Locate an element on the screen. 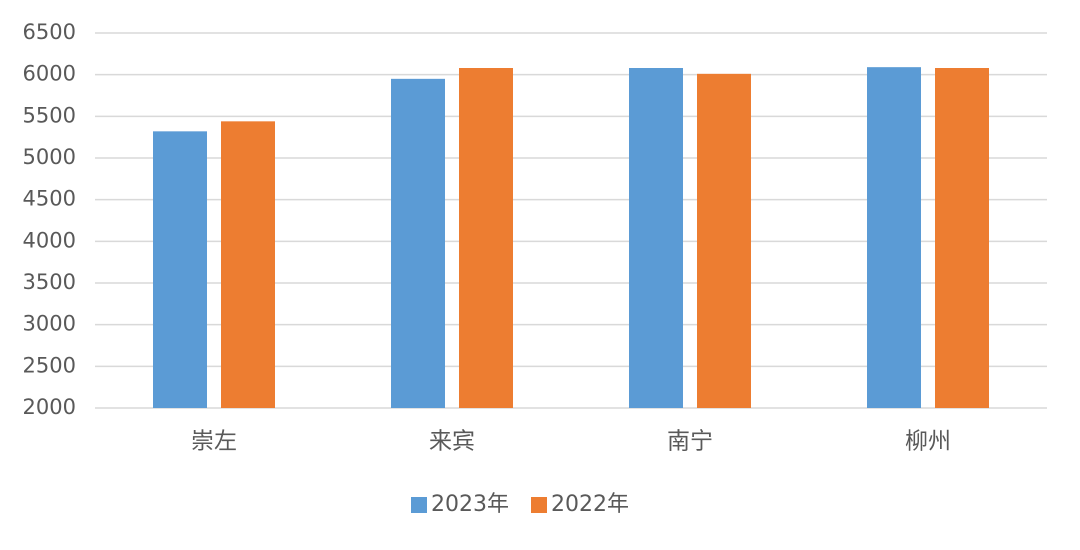 The height and width of the screenshot is (550, 1080). y-tick-label: 3500 is located at coordinates (49, 282).